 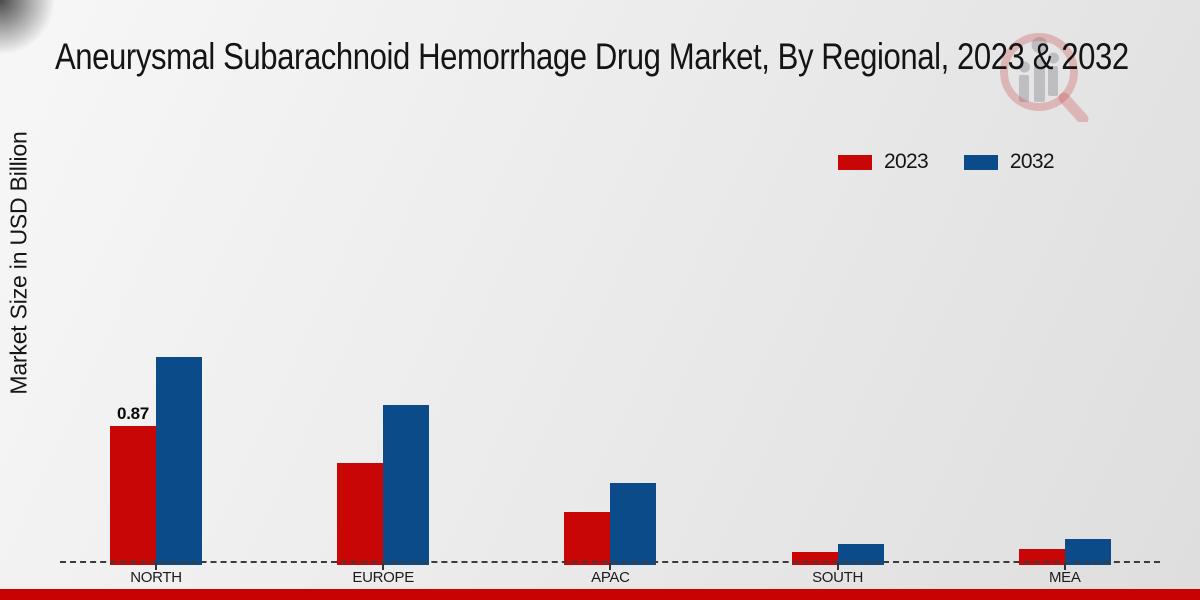 I want to click on bar-2023-south-america, so click(x=814, y=558).